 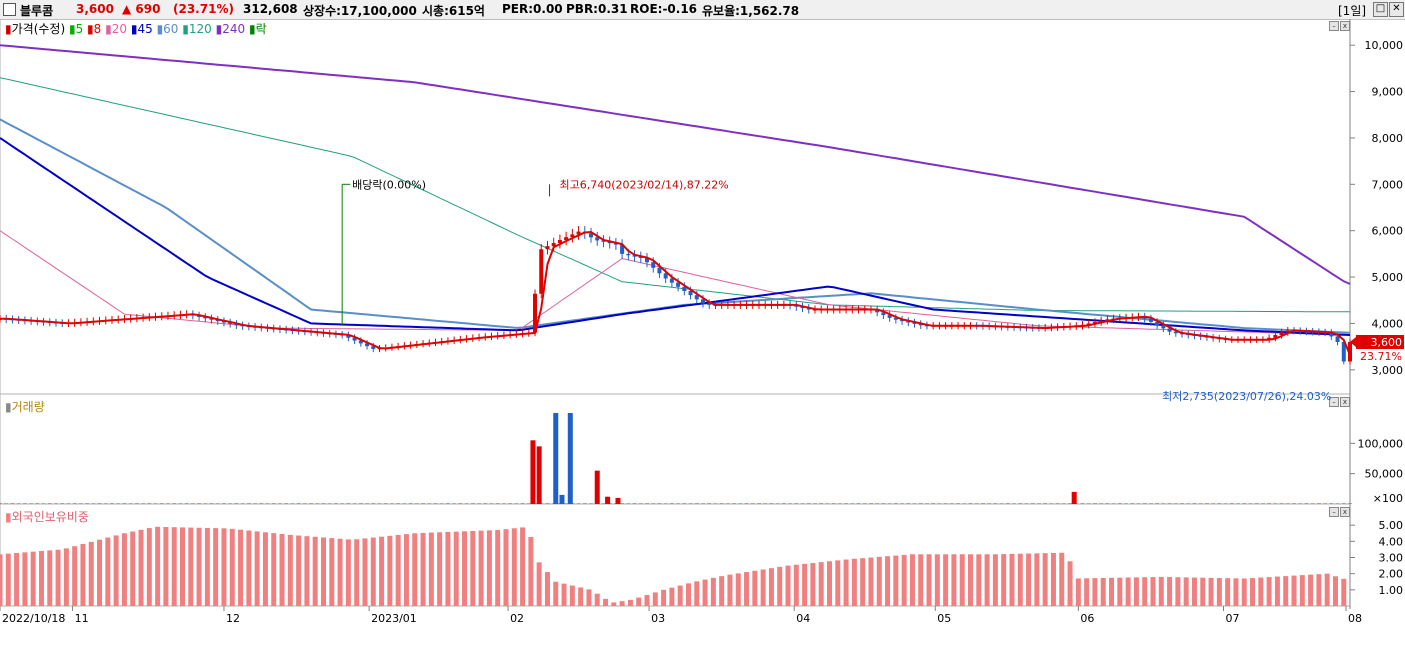 What do you see at coordinates (1388, 498) in the screenshot?
I see `volume-unit-label: ×100` at bounding box center [1388, 498].